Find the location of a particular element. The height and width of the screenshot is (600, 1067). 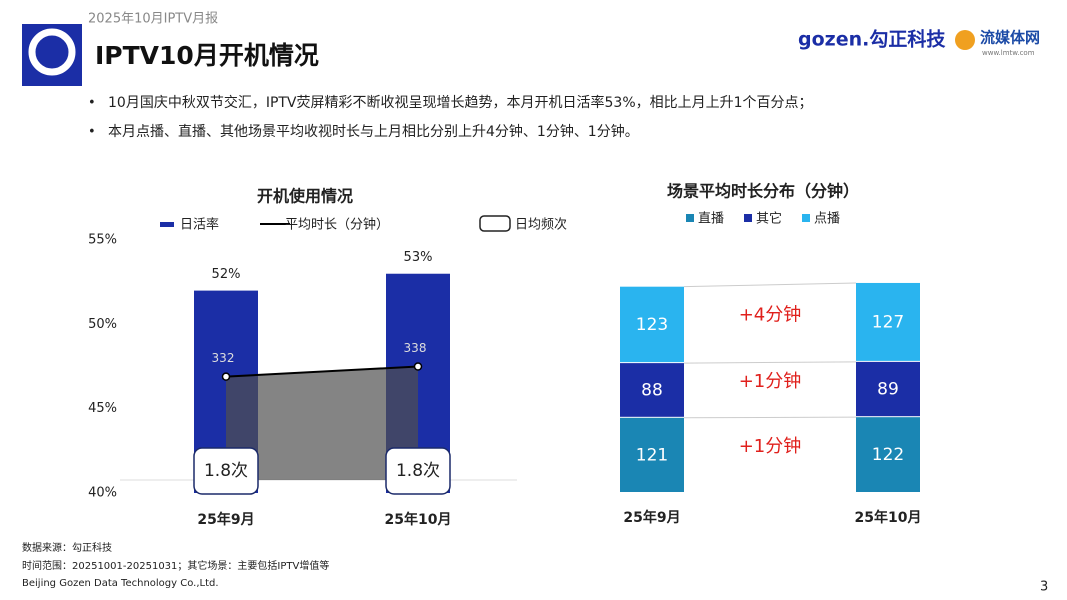

footer-source: 数据来源：勾正科技 is located at coordinates (67, 547).